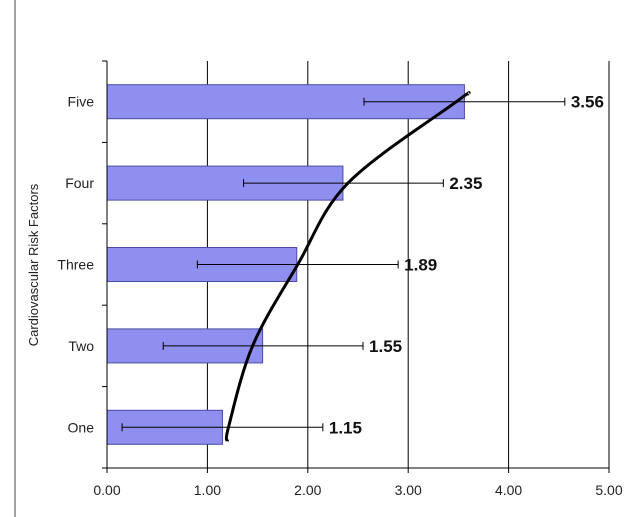  I want to click on data-label: 1.89, so click(420, 265).